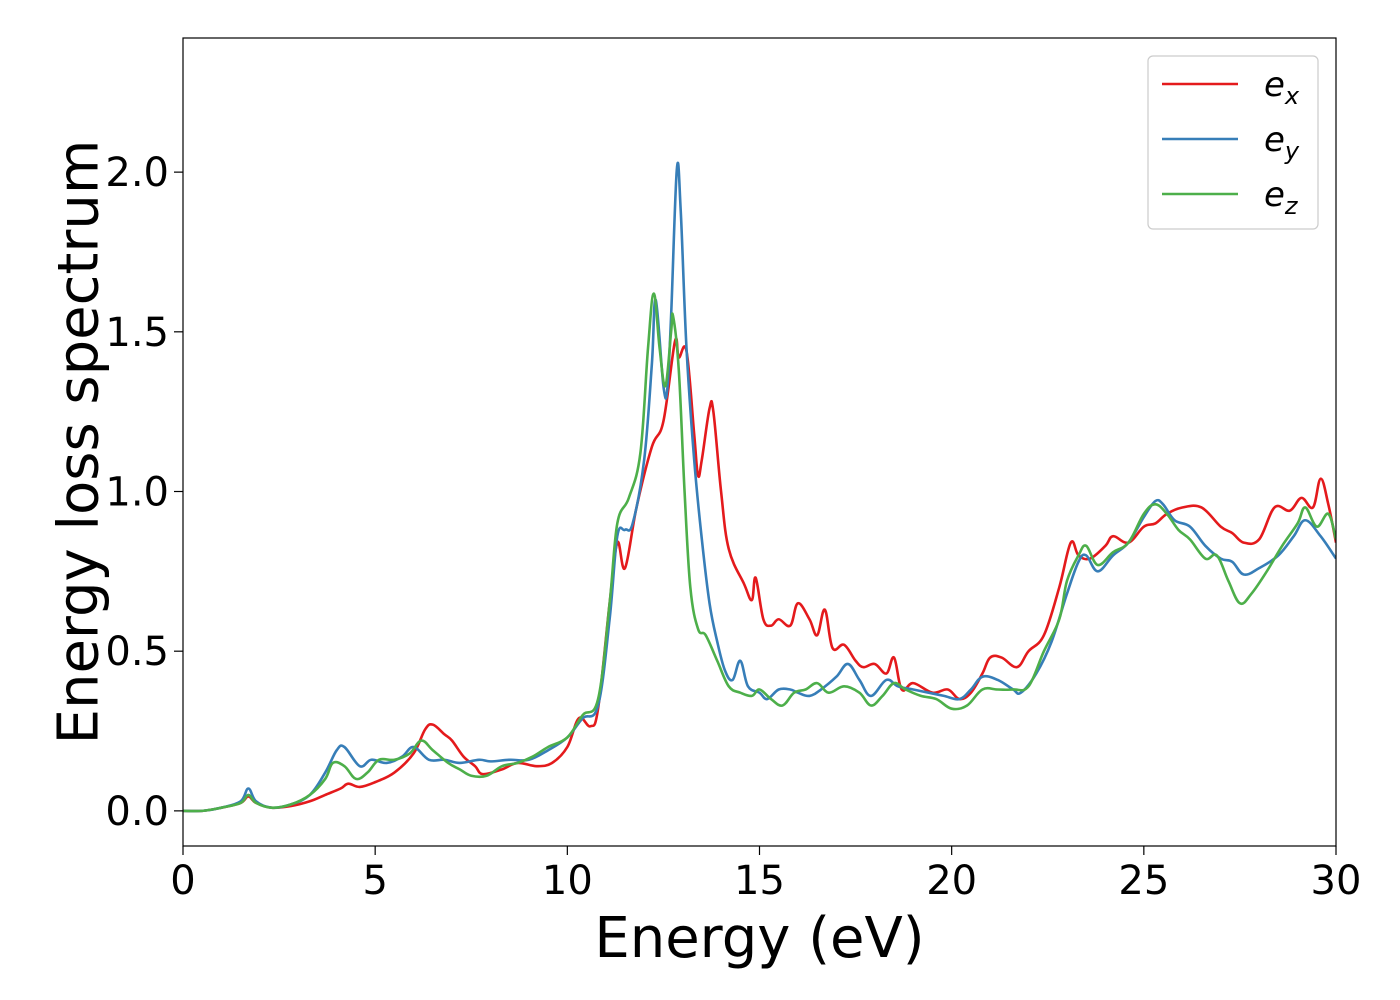 This screenshot has height=1000, width=1400. What do you see at coordinates (1143, 881) in the screenshot?
I see `x-tick-label: 25` at bounding box center [1143, 881].